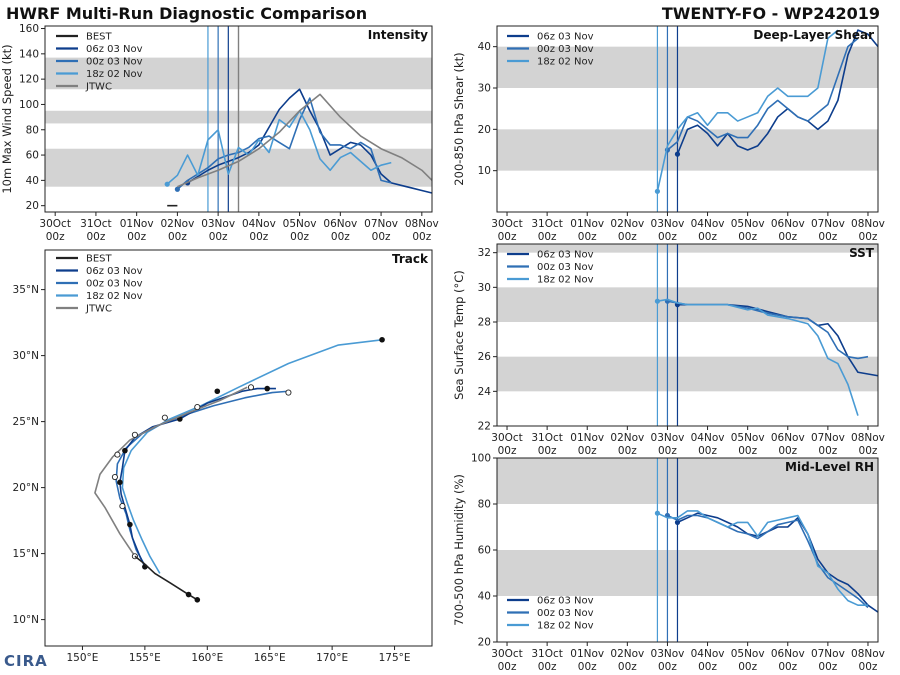  I want to click on y-tick-label: 160, so click(29, 29).